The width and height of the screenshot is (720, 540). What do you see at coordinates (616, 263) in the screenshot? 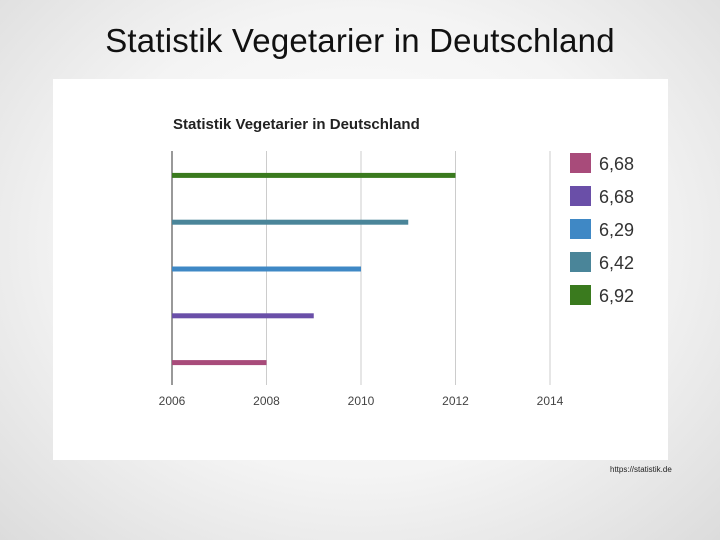
I see `legend-label: 6,42` at bounding box center [616, 263].